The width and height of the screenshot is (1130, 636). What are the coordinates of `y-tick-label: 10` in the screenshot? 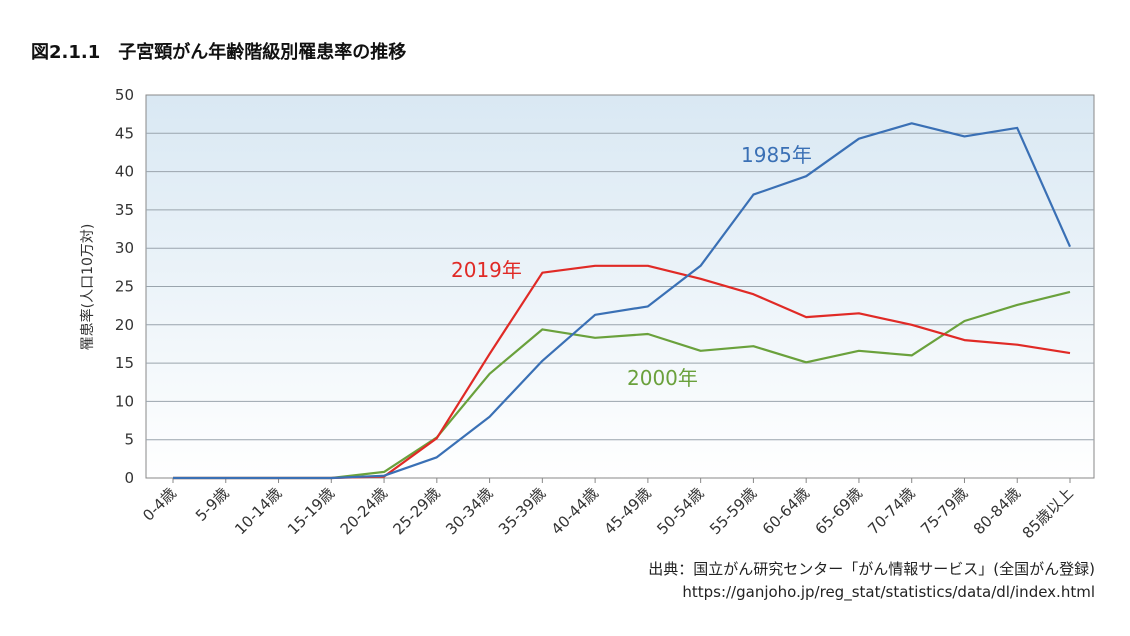 It's located at (124, 401).